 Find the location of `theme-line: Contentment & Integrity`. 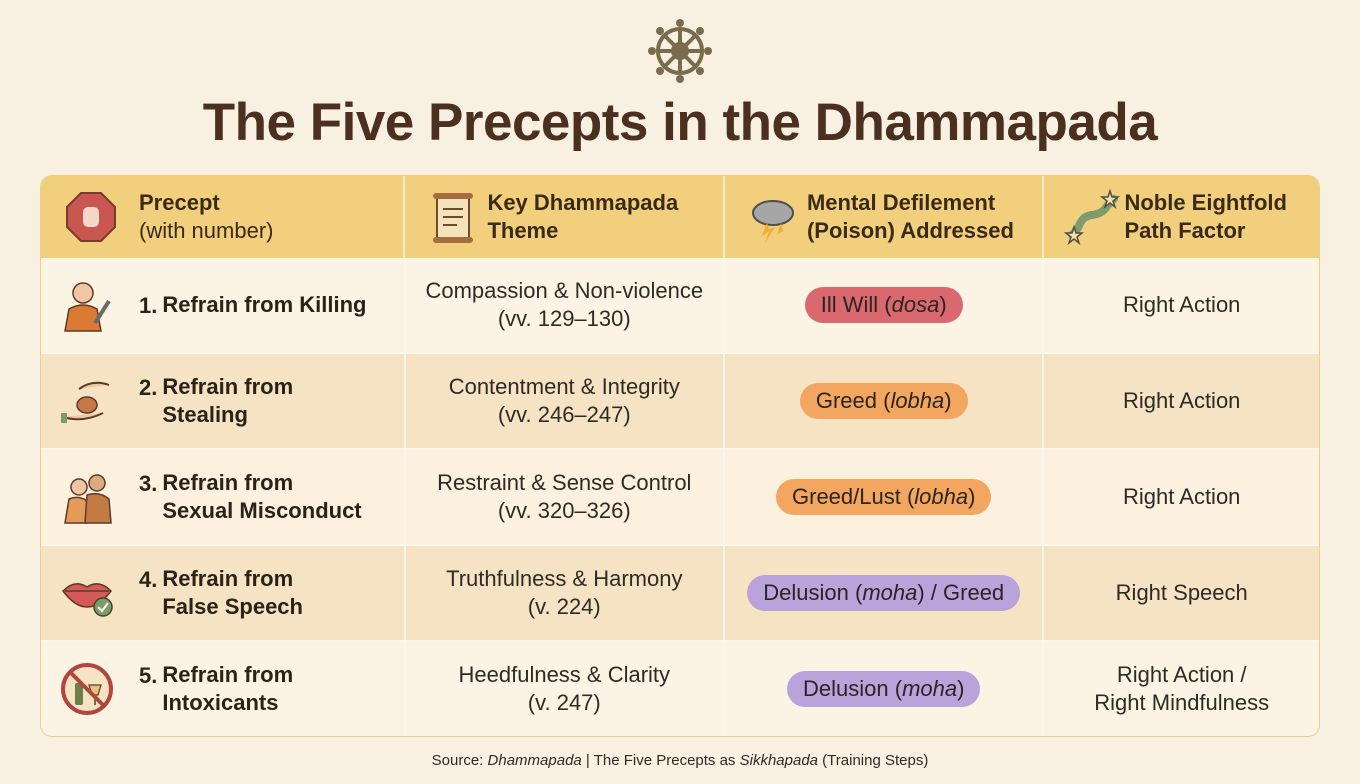

theme-line: Contentment & Integrity is located at coordinates (564, 386).